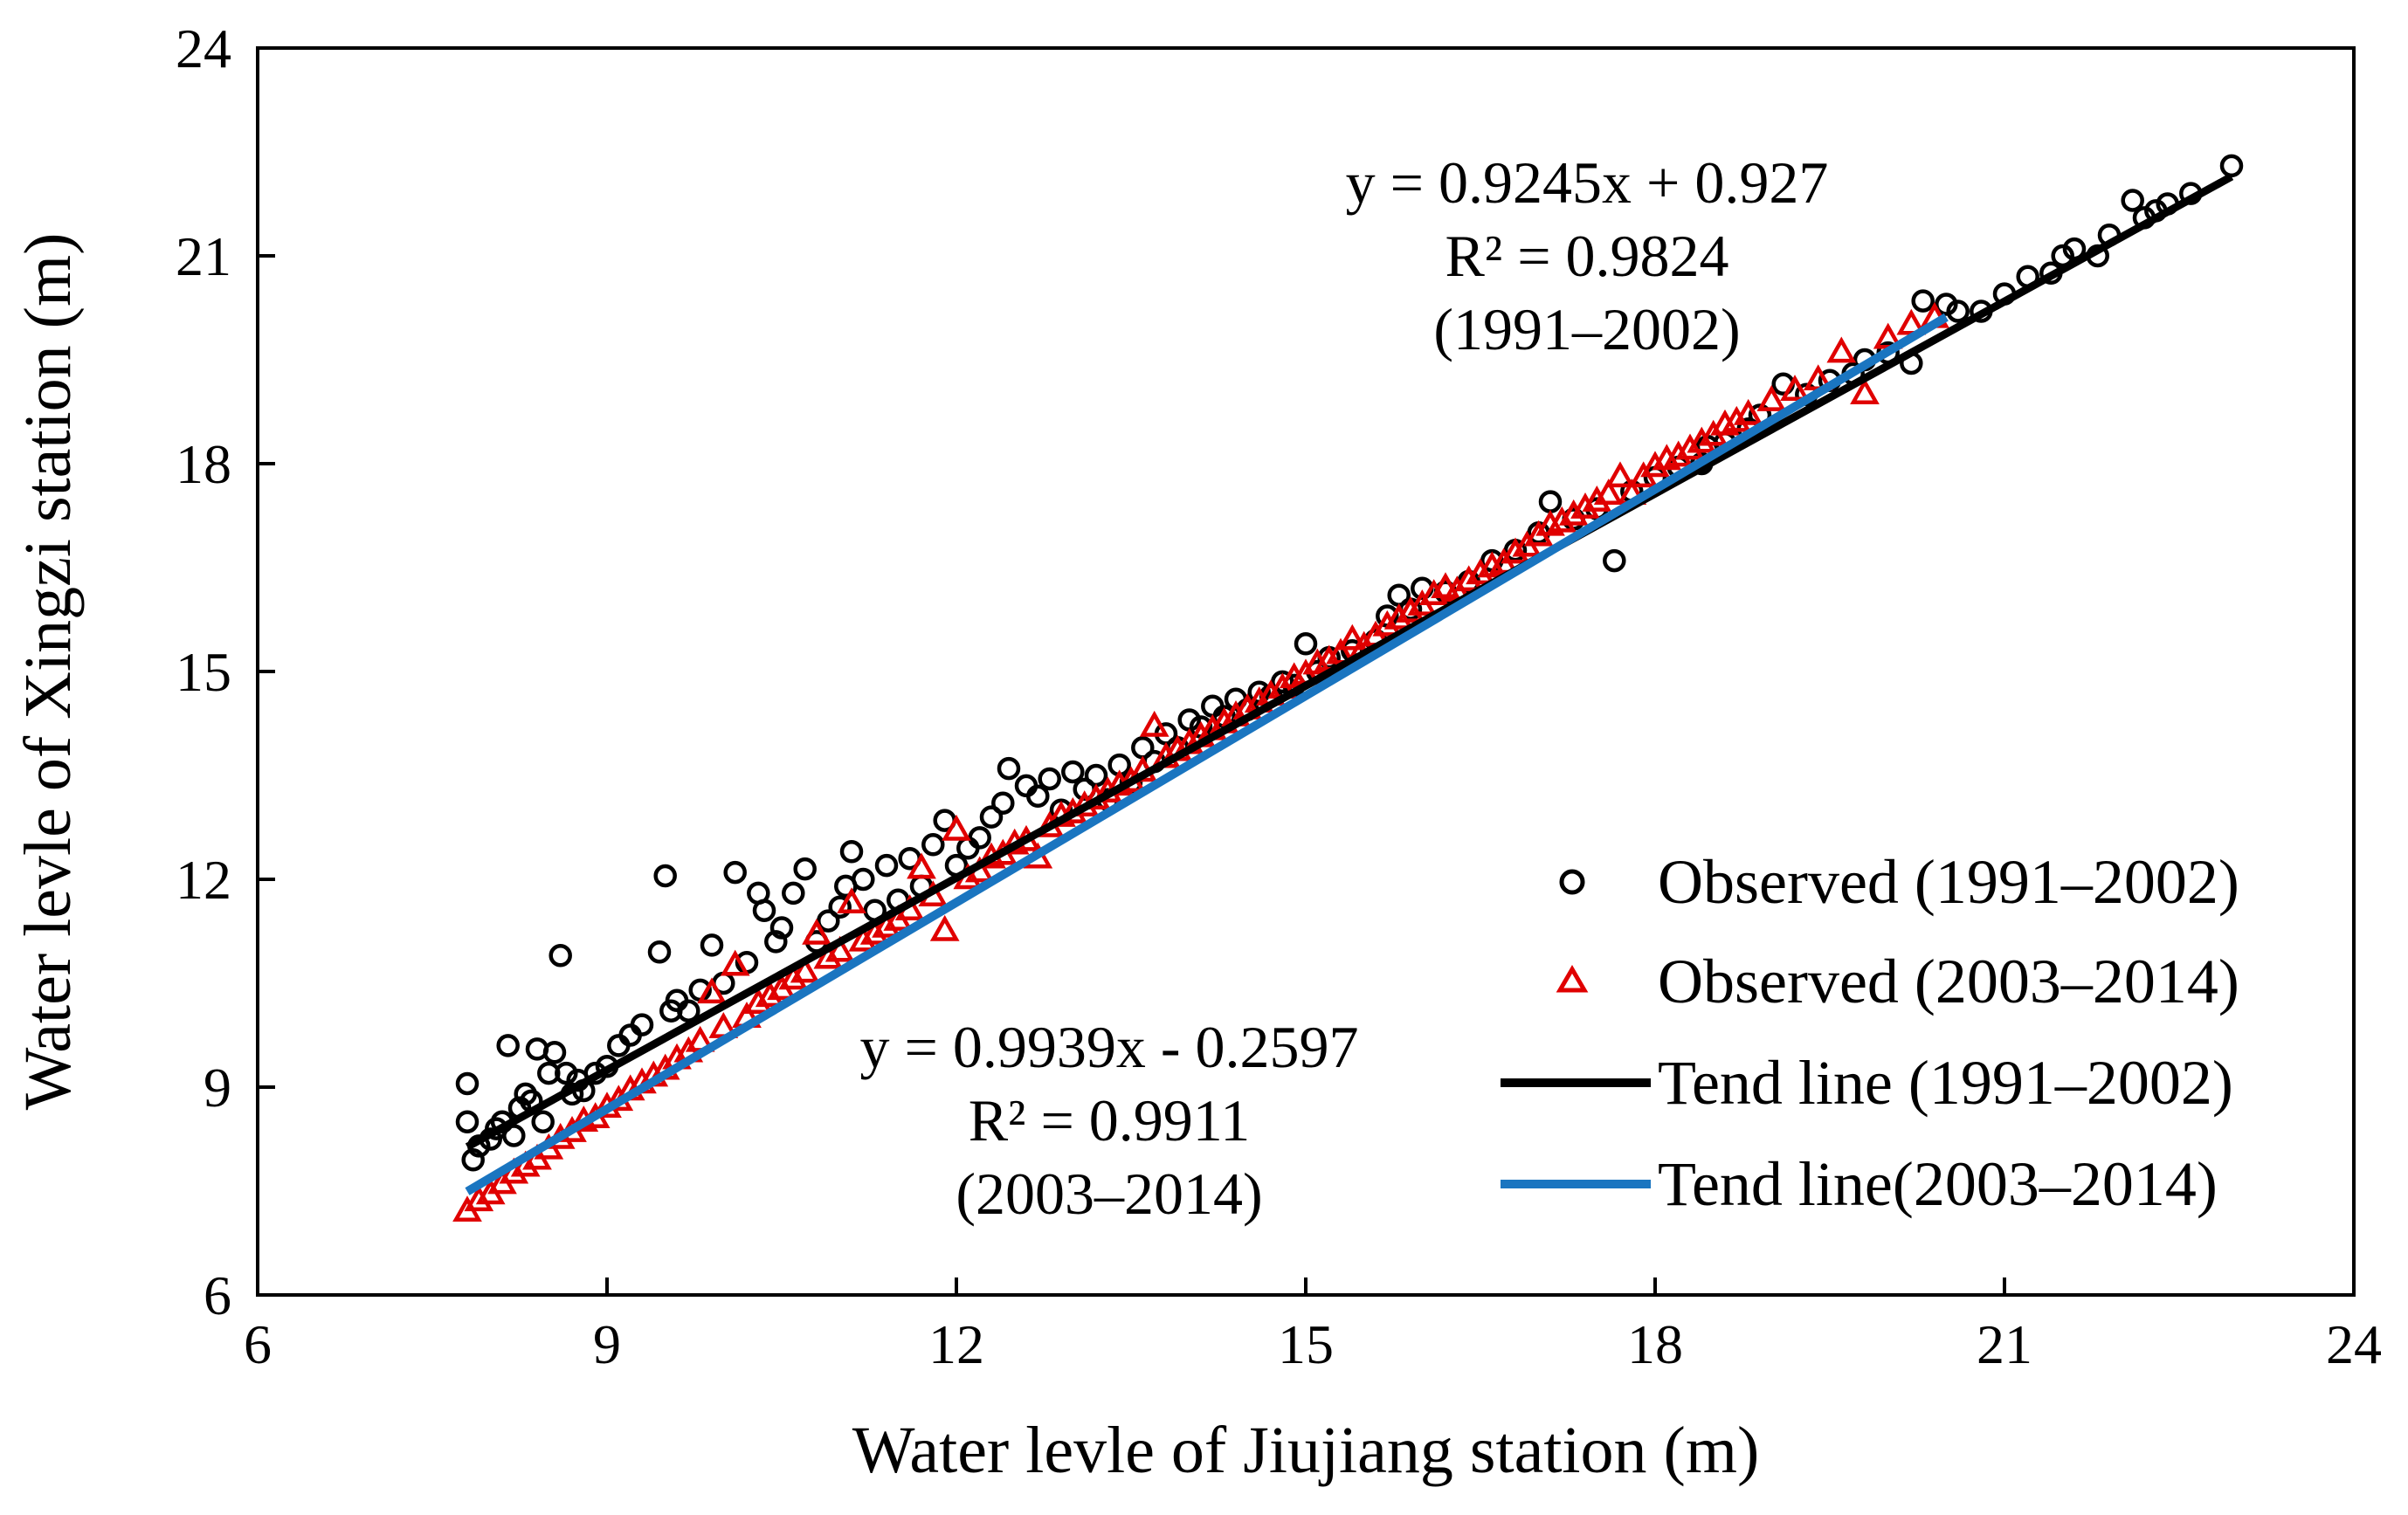 The image size is (2408, 1515). I want to click on r2-2003-2014: R² = 0.9911, so click(1110, 1120).